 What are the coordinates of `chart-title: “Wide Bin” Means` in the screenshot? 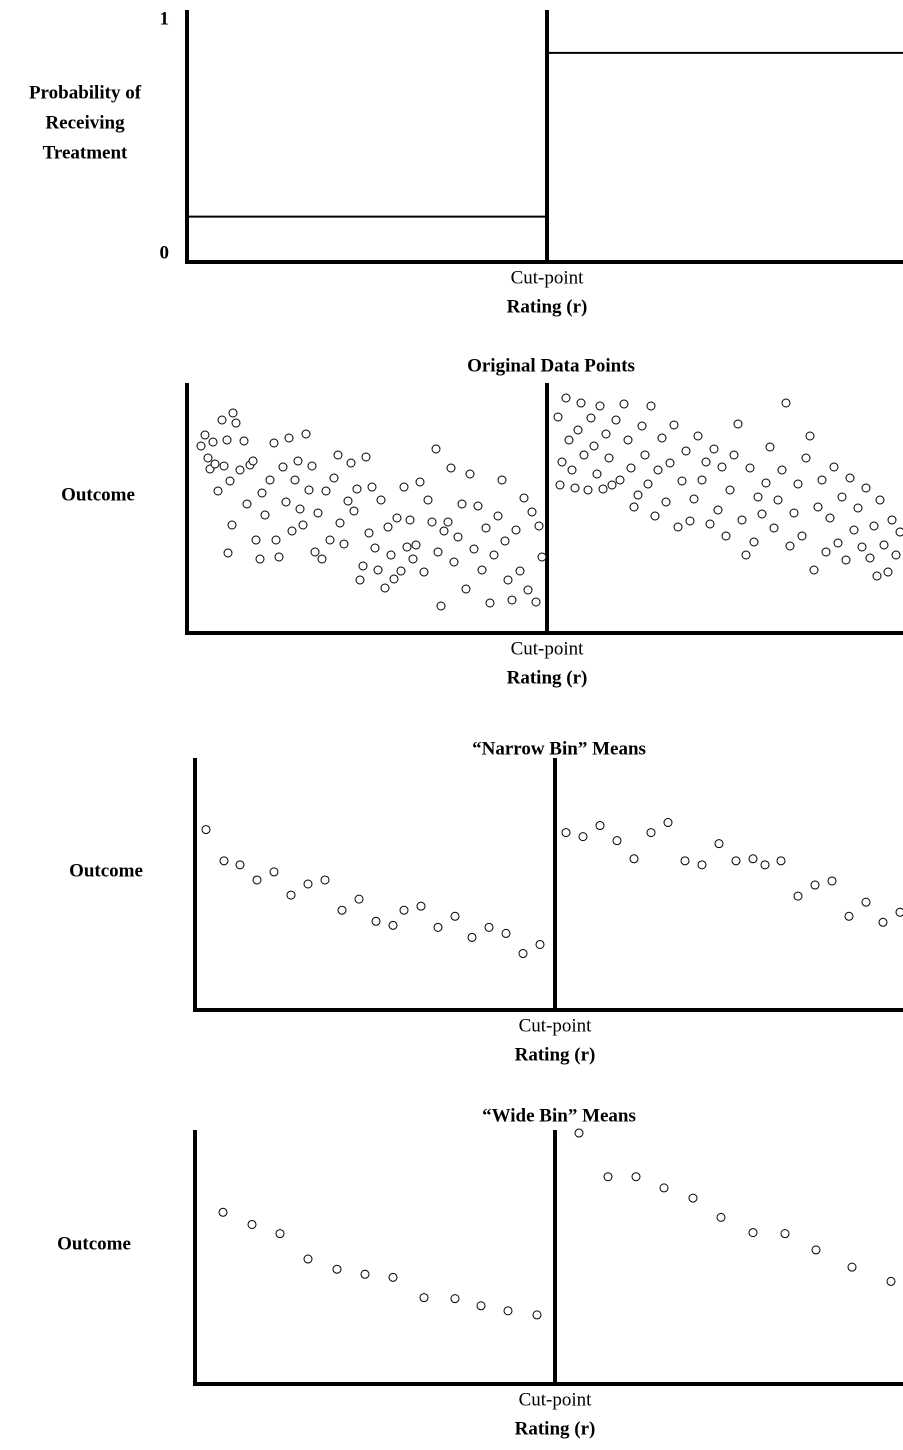 It's located at (559, 1115).